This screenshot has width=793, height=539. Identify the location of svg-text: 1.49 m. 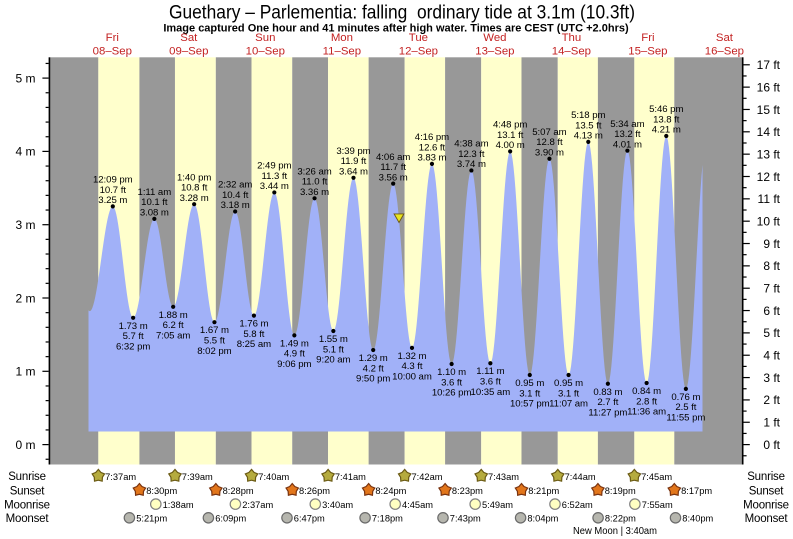
(294, 343).